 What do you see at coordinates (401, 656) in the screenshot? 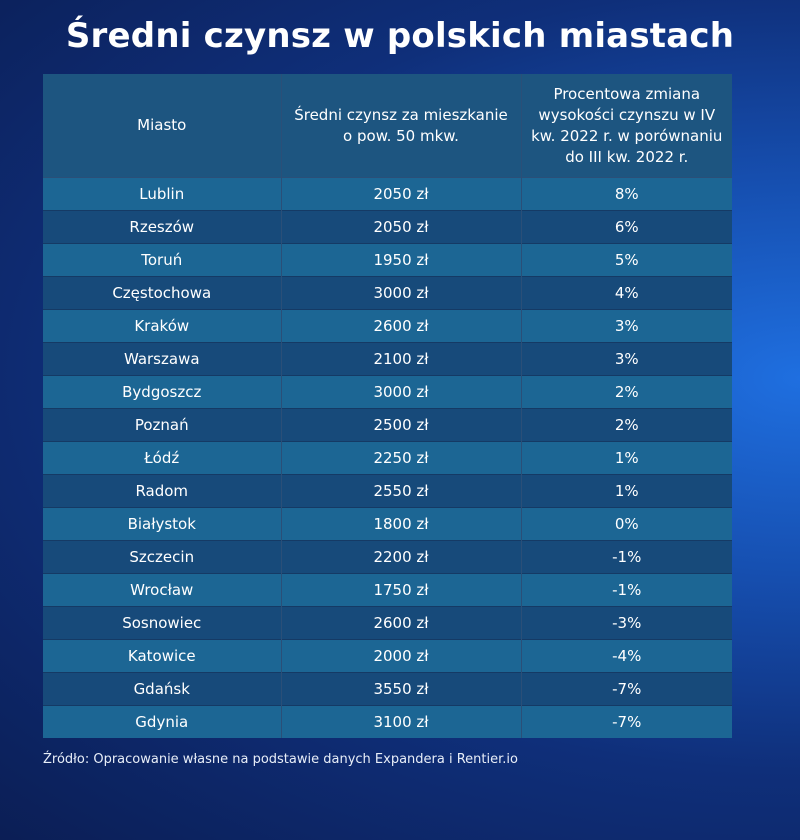
I see `cell-rent: 2000 zł` at bounding box center [401, 656].